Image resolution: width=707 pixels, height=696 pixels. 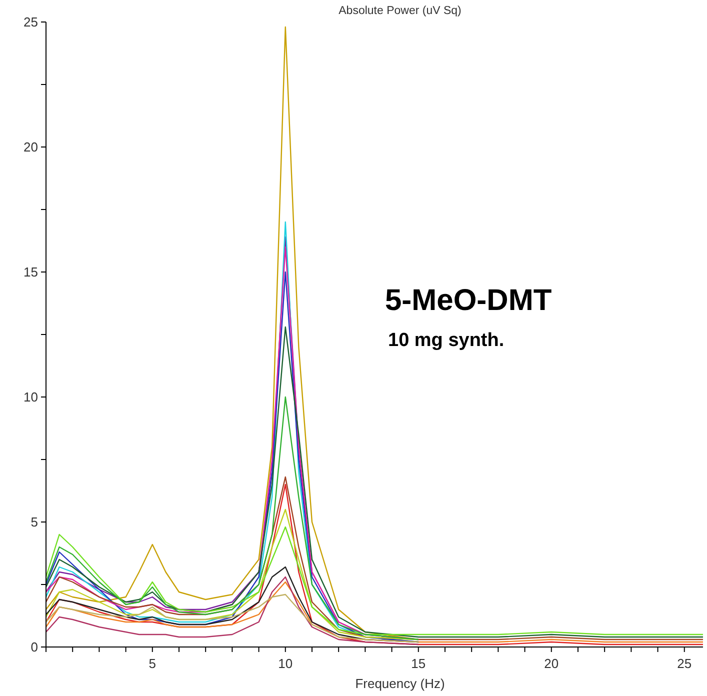 What do you see at coordinates (418, 663) in the screenshot?
I see `x-tick-label: 15` at bounding box center [418, 663].